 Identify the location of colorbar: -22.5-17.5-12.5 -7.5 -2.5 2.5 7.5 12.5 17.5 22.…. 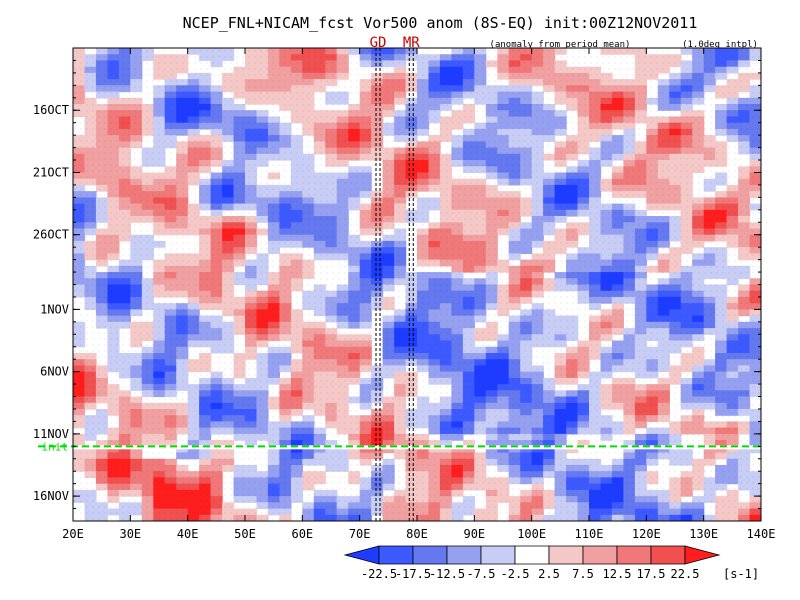
(551, 563).